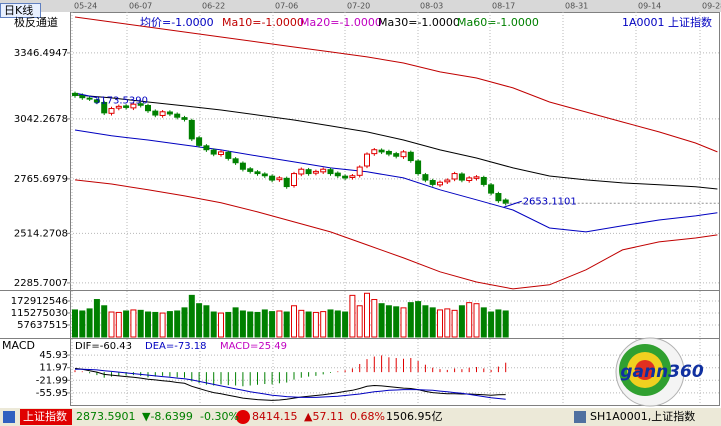 The image size is (721, 426). What do you see at coordinates (414, 416) in the screenshot?
I see `status-value: 1506.95亿` at bounding box center [414, 416].